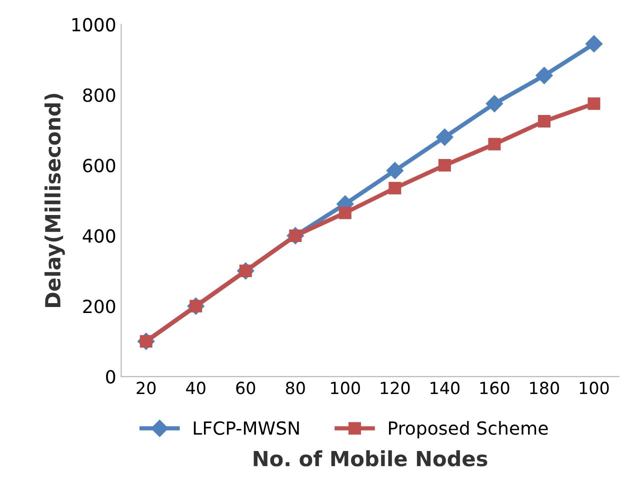 The width and height of the screenshot is (638, 489). What do you see at coordinates (445, 388) in the screenshot?
I see `x-tick-label: 140` at bounding box center [445, 388].